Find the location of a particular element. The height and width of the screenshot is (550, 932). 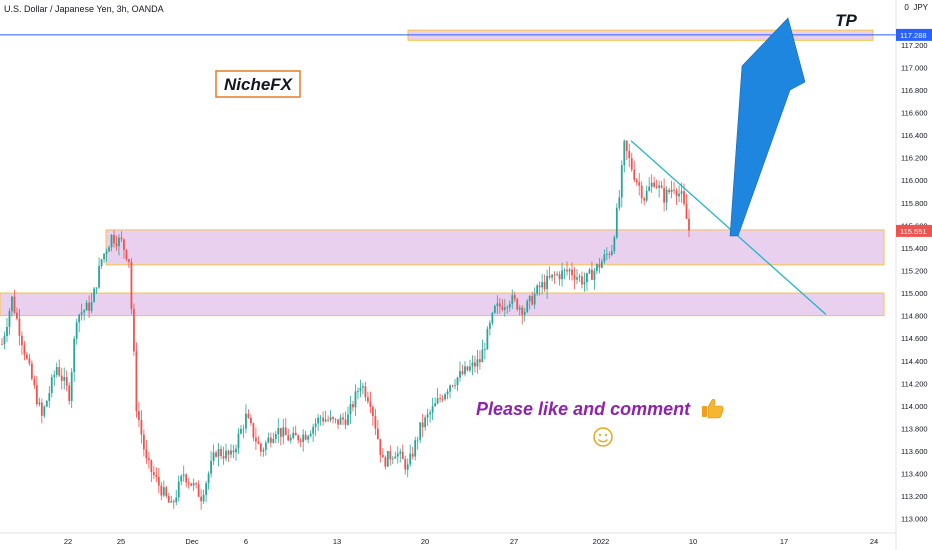

price-tick: 114.200 is located at coordinates (914, 383).